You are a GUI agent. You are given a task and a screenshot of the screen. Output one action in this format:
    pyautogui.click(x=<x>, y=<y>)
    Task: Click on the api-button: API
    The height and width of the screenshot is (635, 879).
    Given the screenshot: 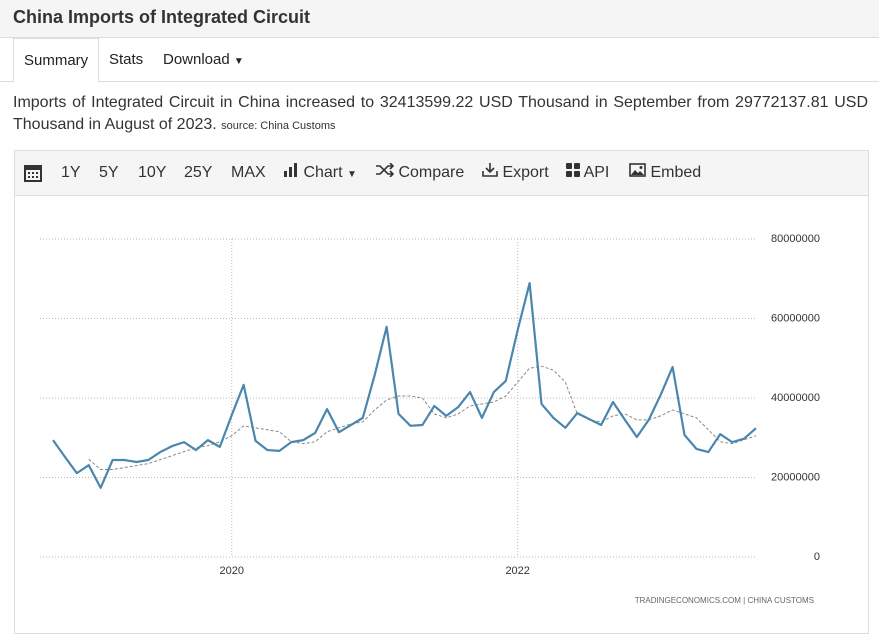 What is the action you would take?
    pyautogui.click(x=587, y=173)
    